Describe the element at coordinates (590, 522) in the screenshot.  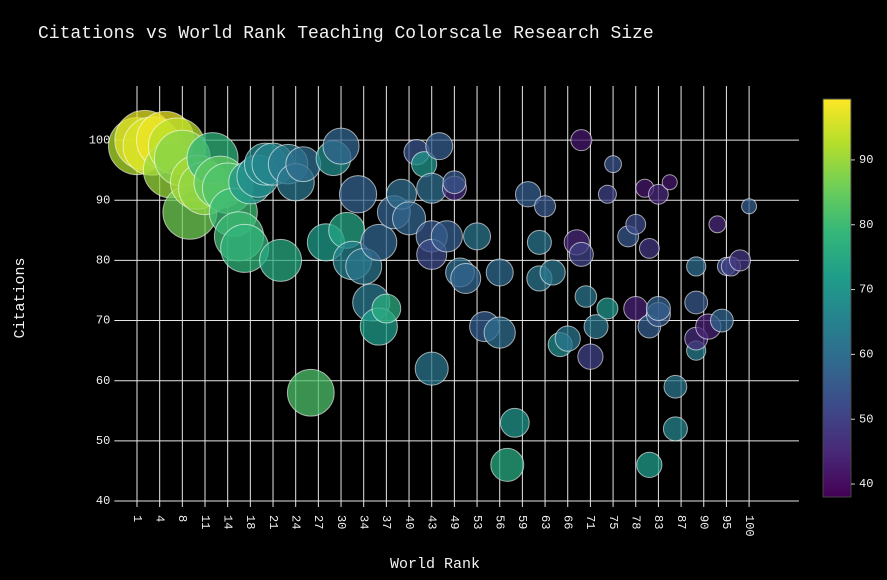
I see `x-tick-label: 71` at that location.